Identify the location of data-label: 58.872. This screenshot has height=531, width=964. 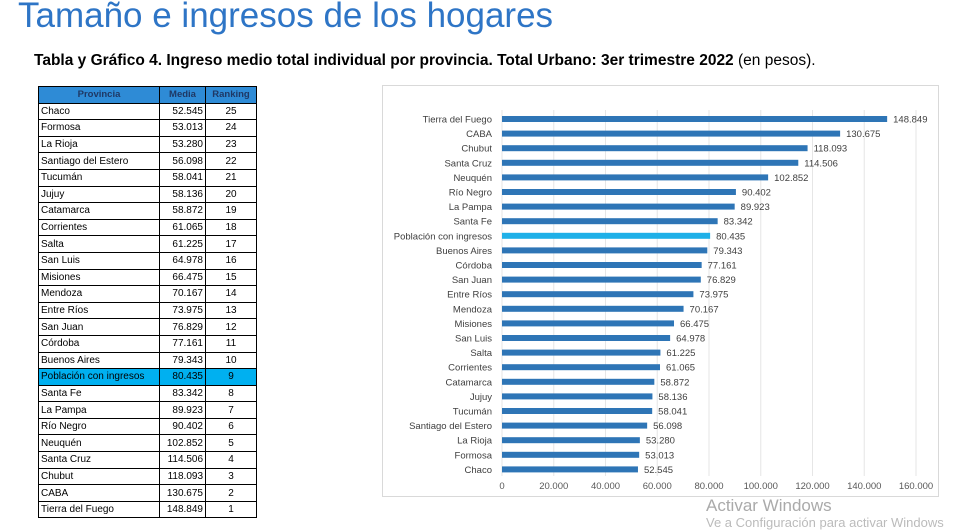
(674, 382).